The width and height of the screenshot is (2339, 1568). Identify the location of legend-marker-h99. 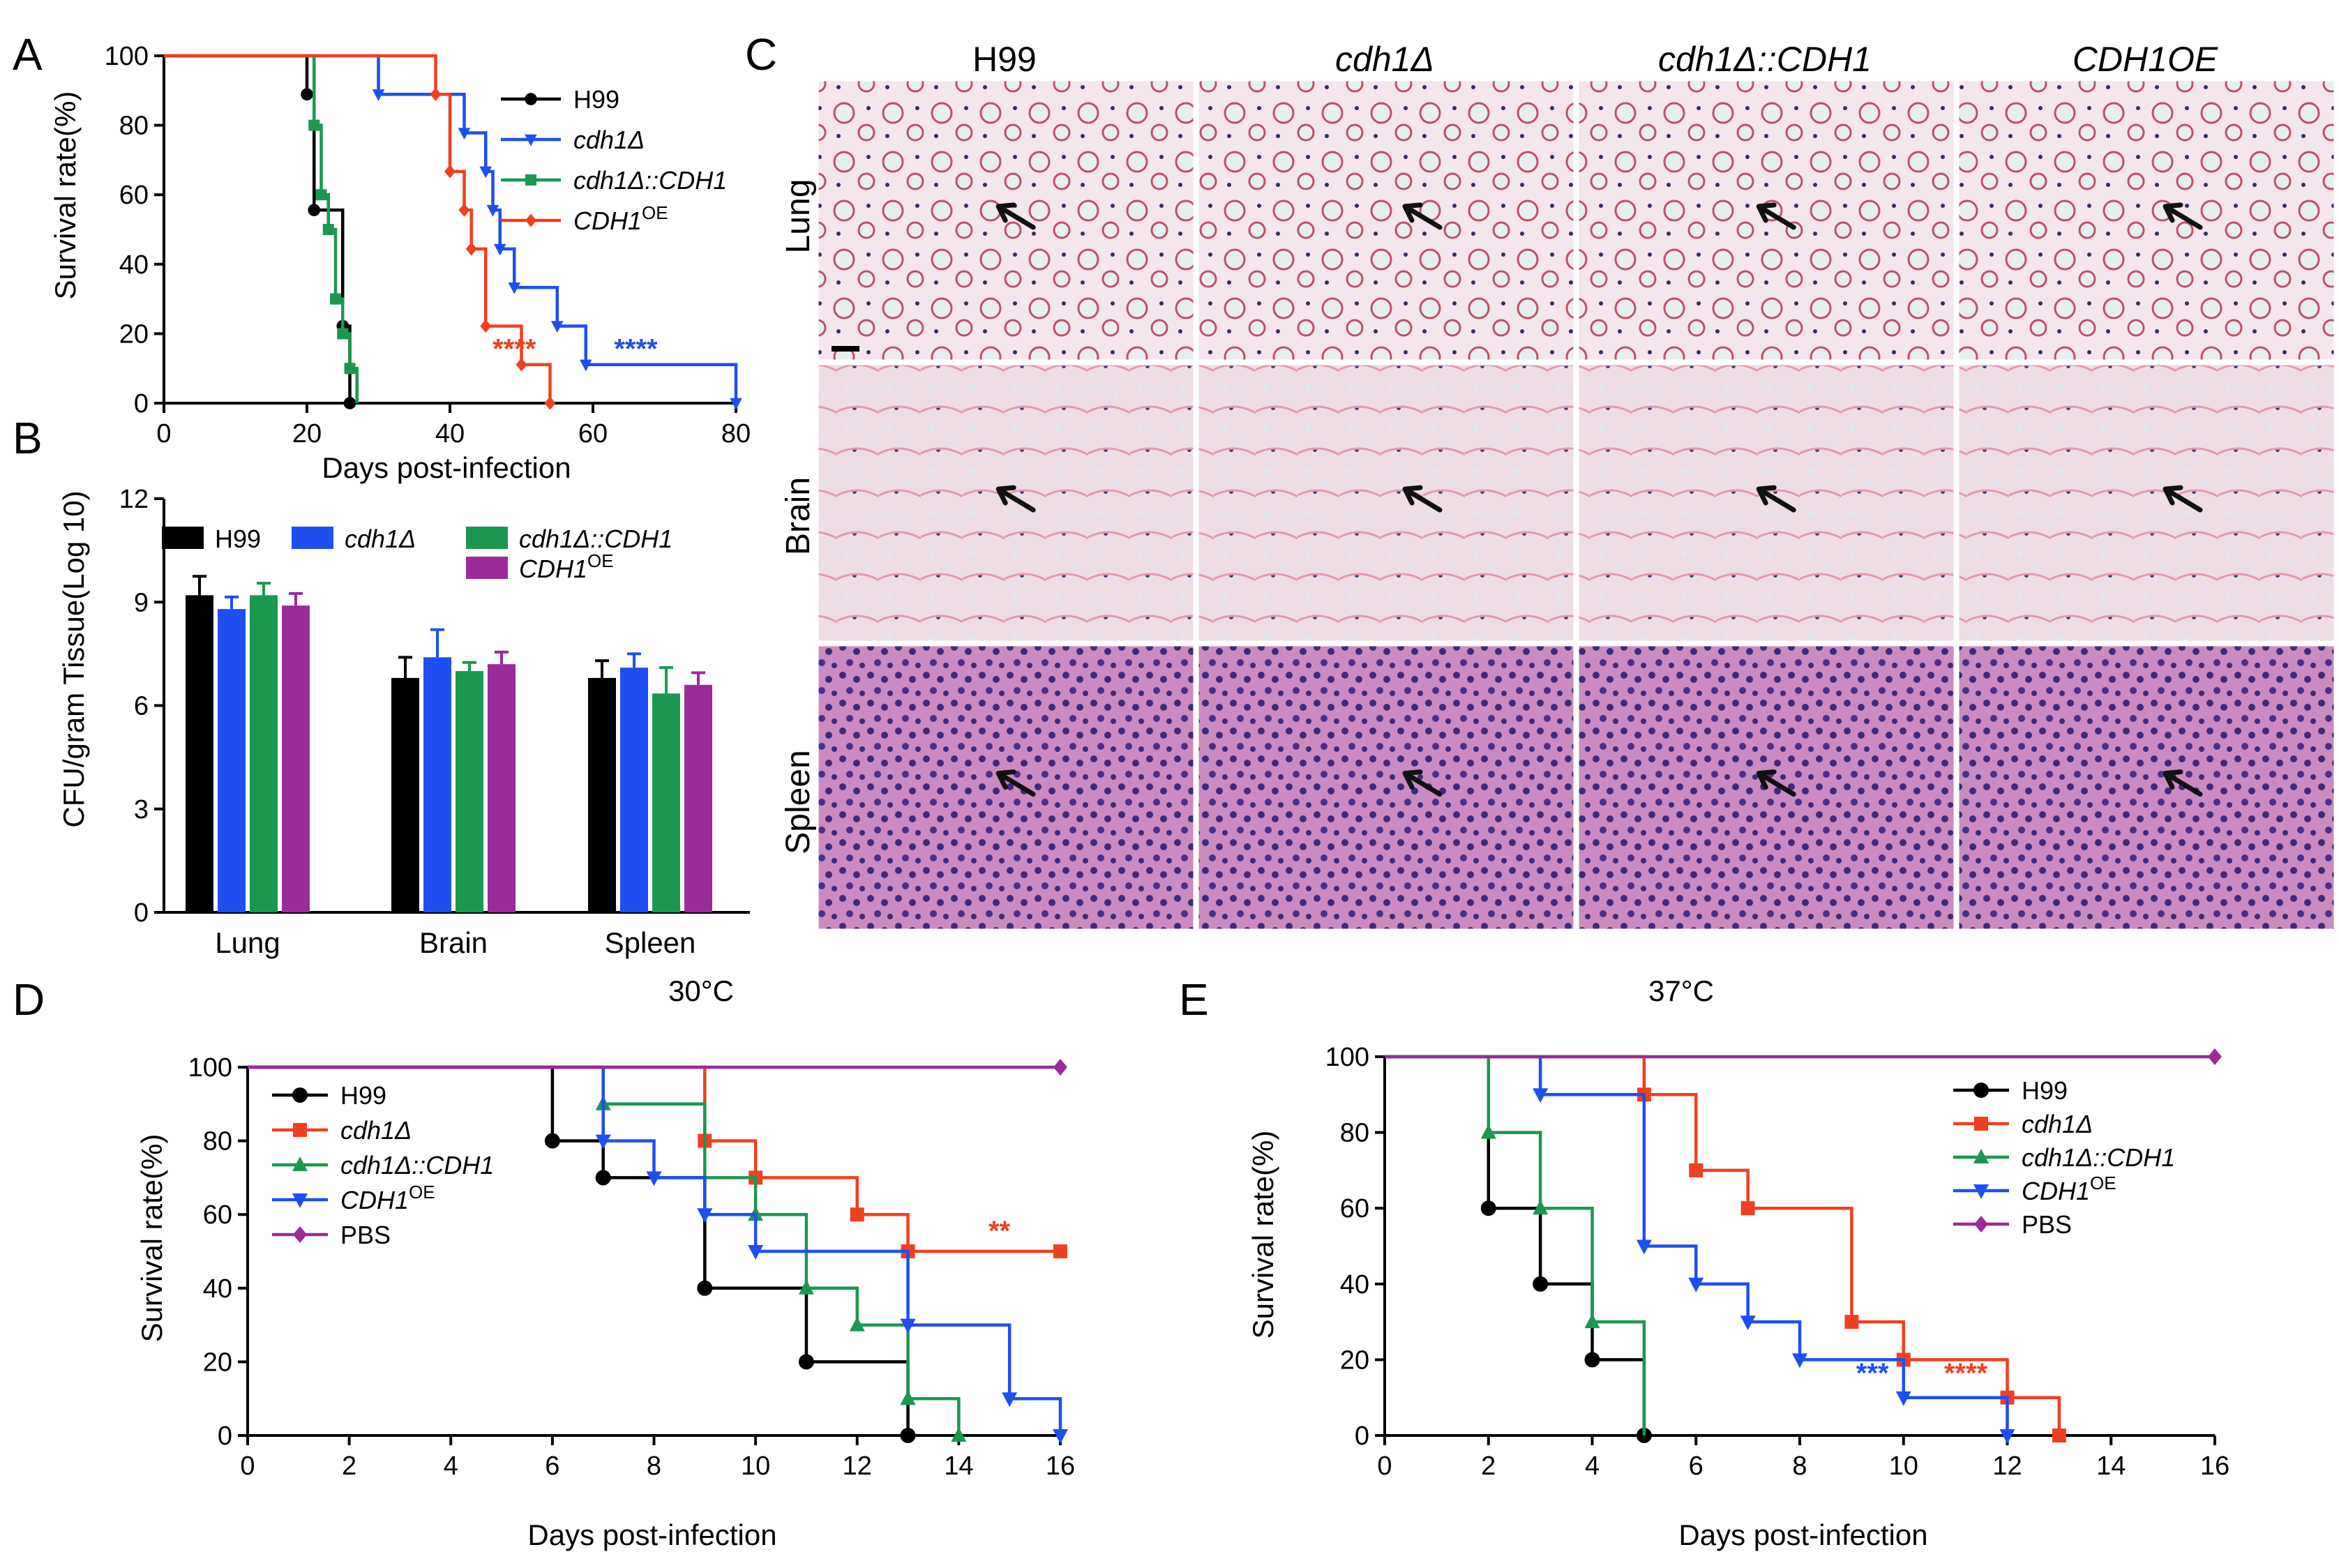
(531, 99).